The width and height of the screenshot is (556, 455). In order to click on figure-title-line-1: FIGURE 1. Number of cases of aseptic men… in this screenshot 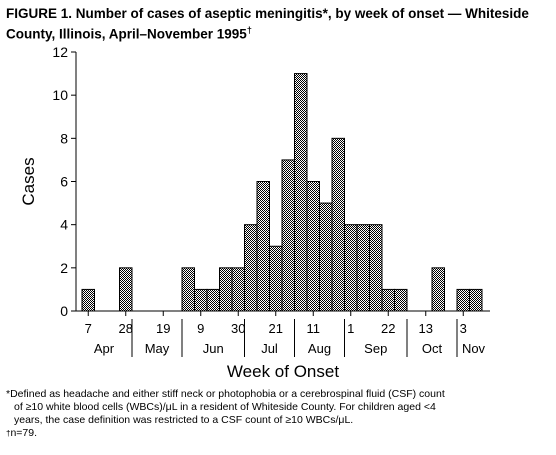, I will do `click(267, 13)`.